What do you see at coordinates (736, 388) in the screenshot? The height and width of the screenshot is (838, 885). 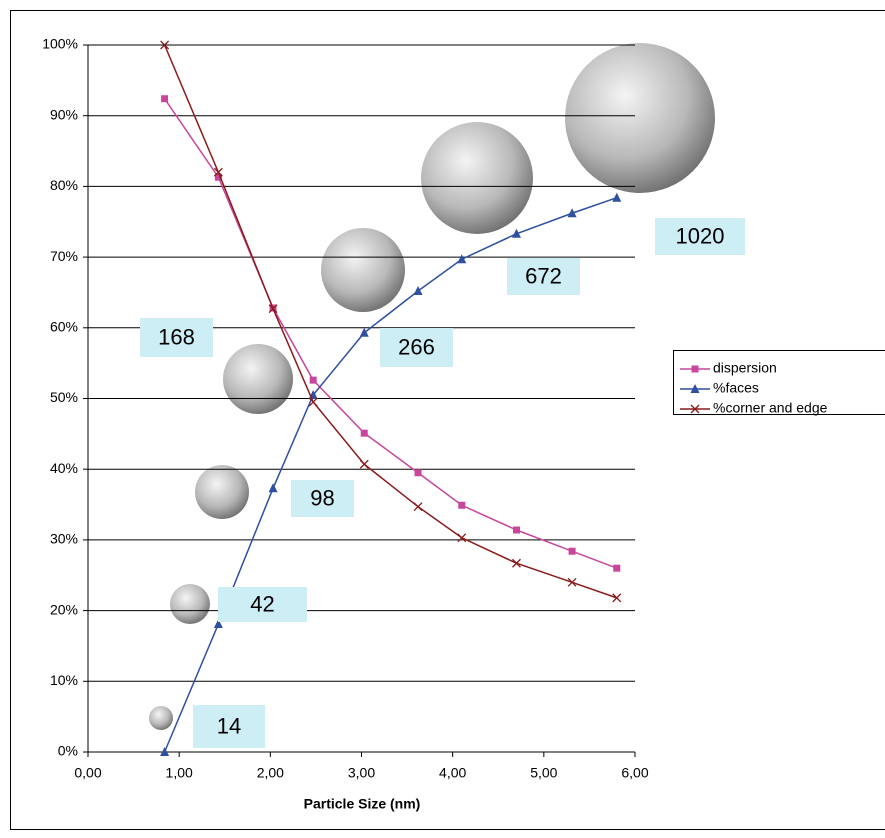 I see `legend-label: %faces` at bounding box center [736, 388].